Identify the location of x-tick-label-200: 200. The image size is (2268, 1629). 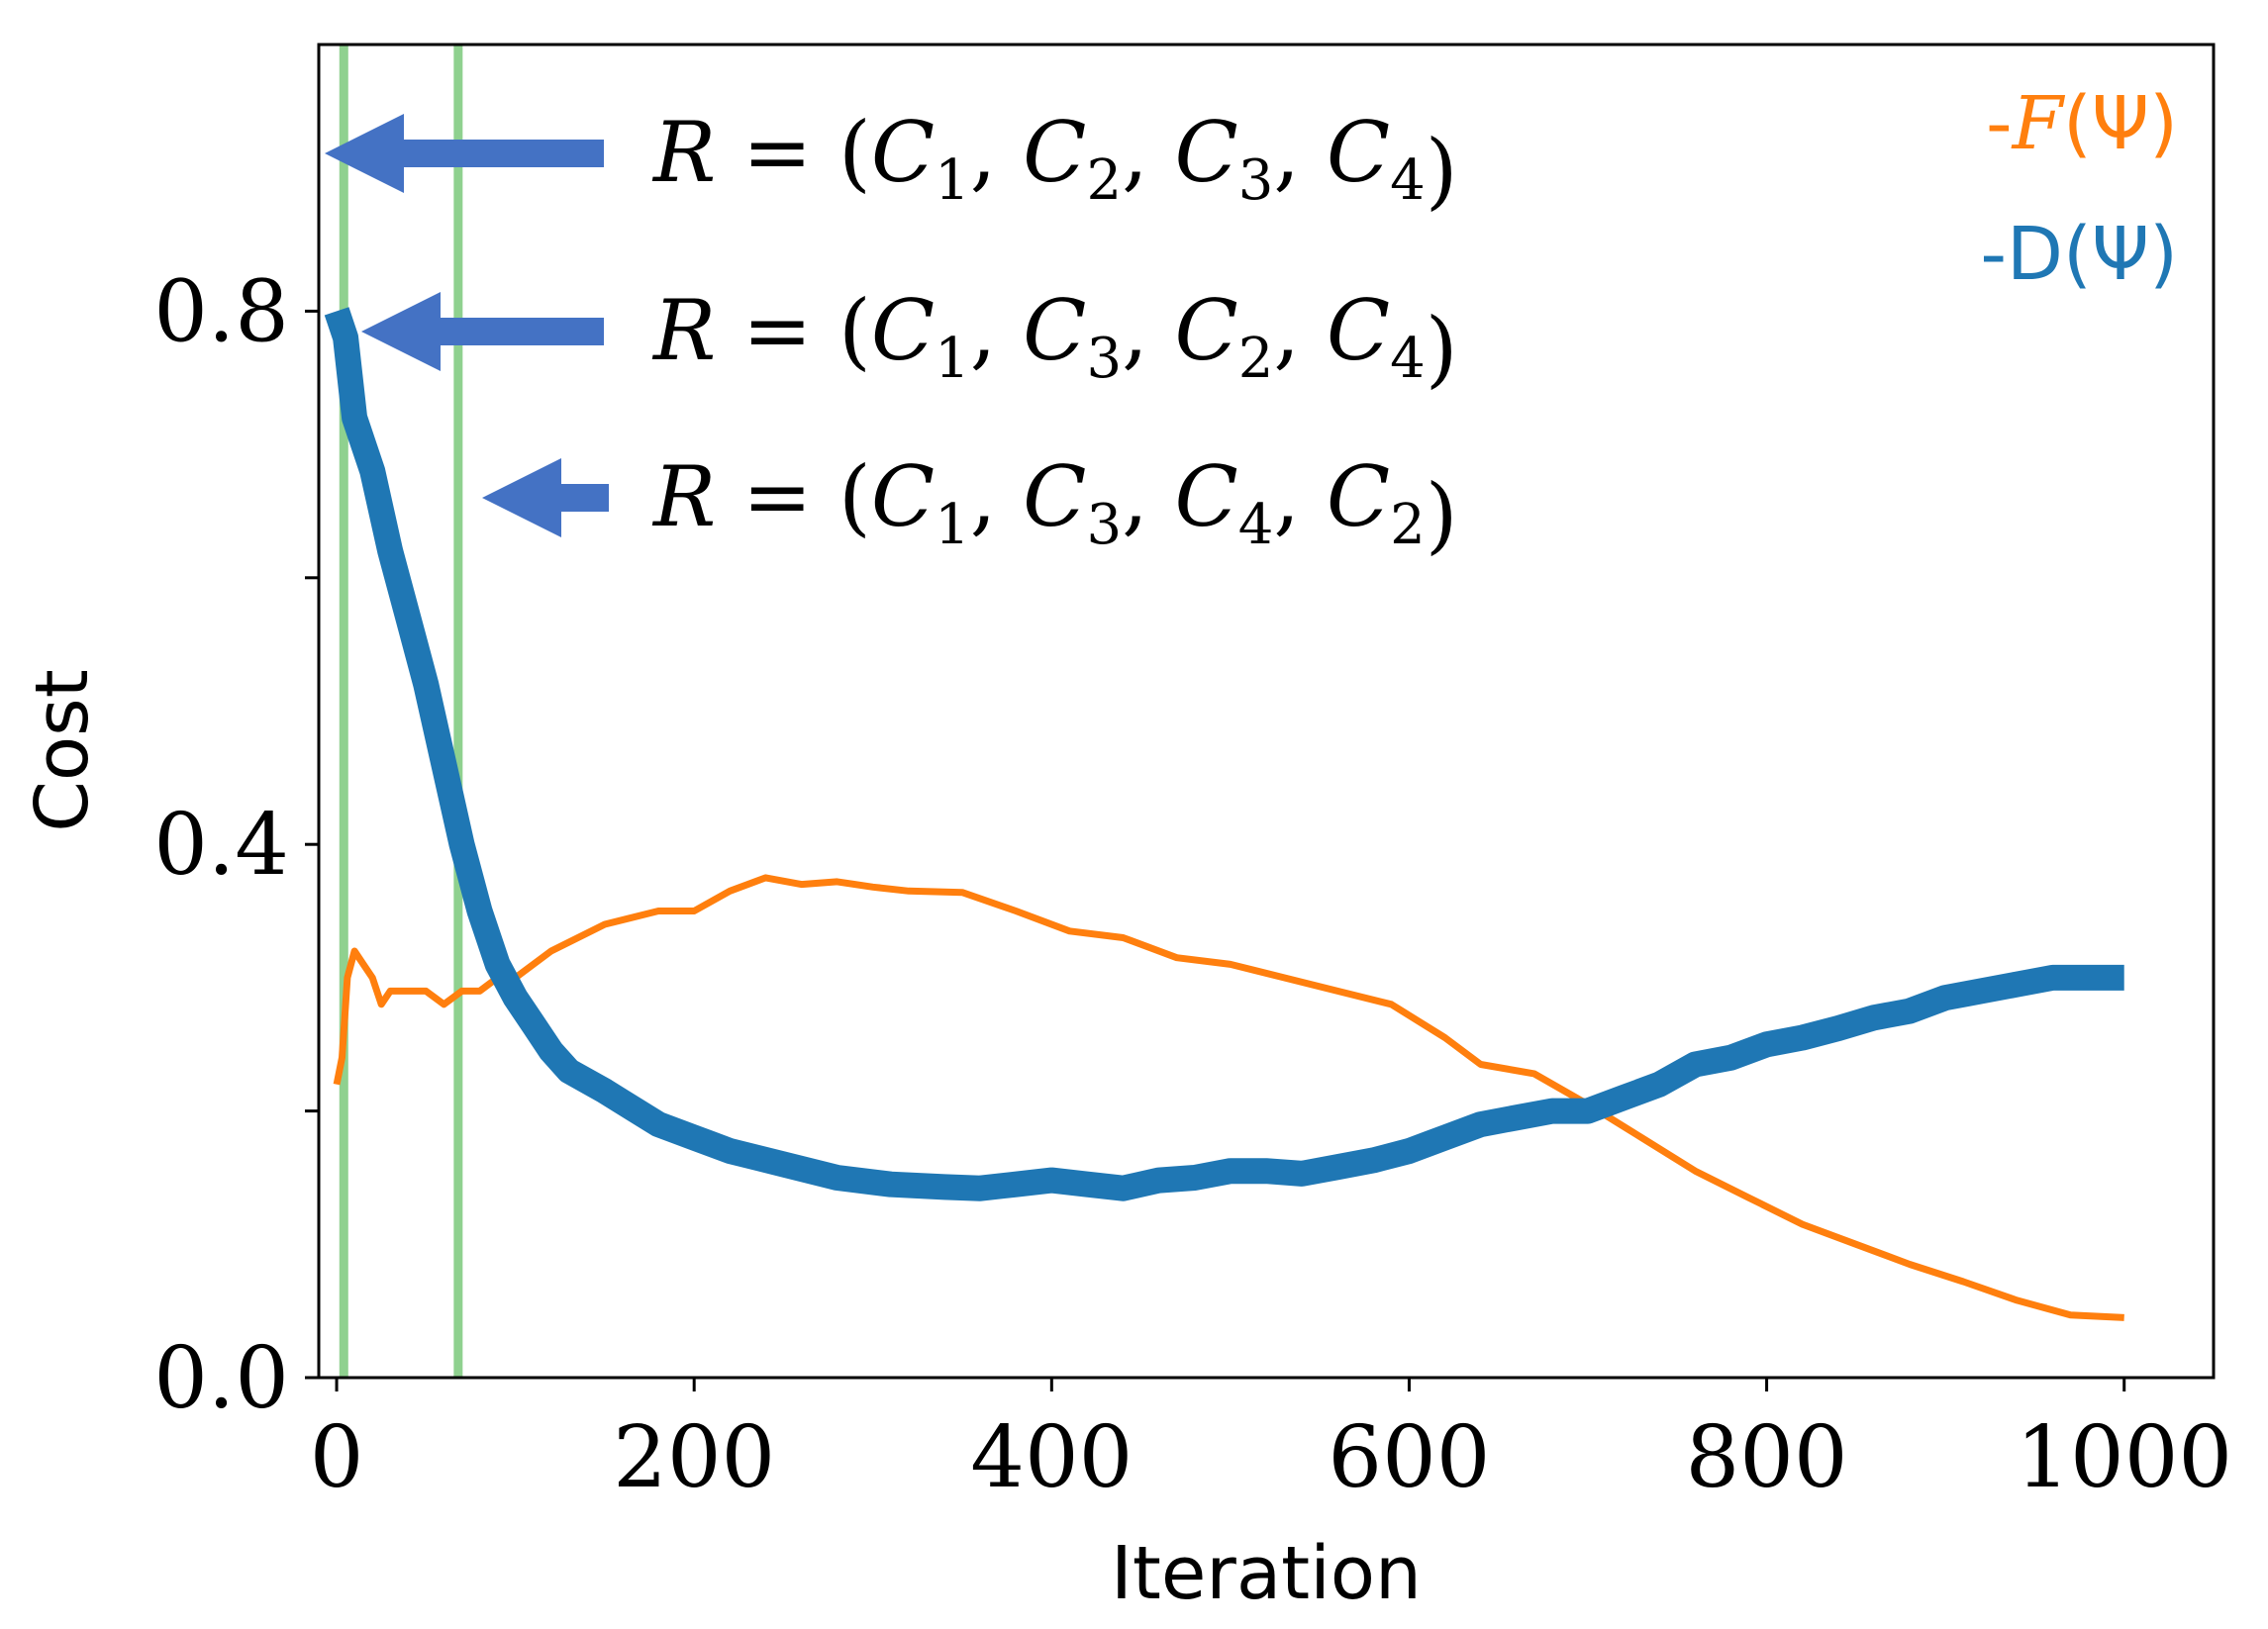
(694, 1457).